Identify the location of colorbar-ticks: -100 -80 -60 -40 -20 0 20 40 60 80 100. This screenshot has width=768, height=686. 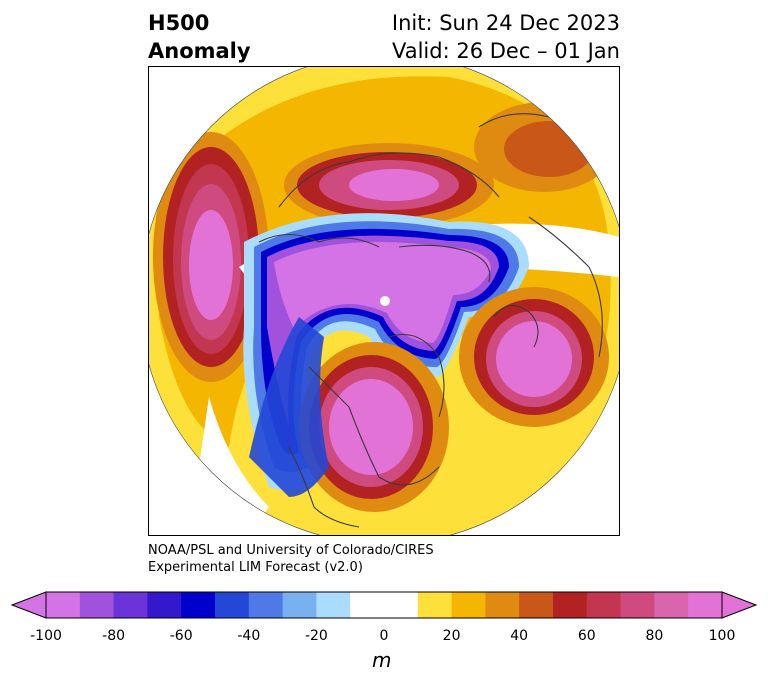
(384, 638).